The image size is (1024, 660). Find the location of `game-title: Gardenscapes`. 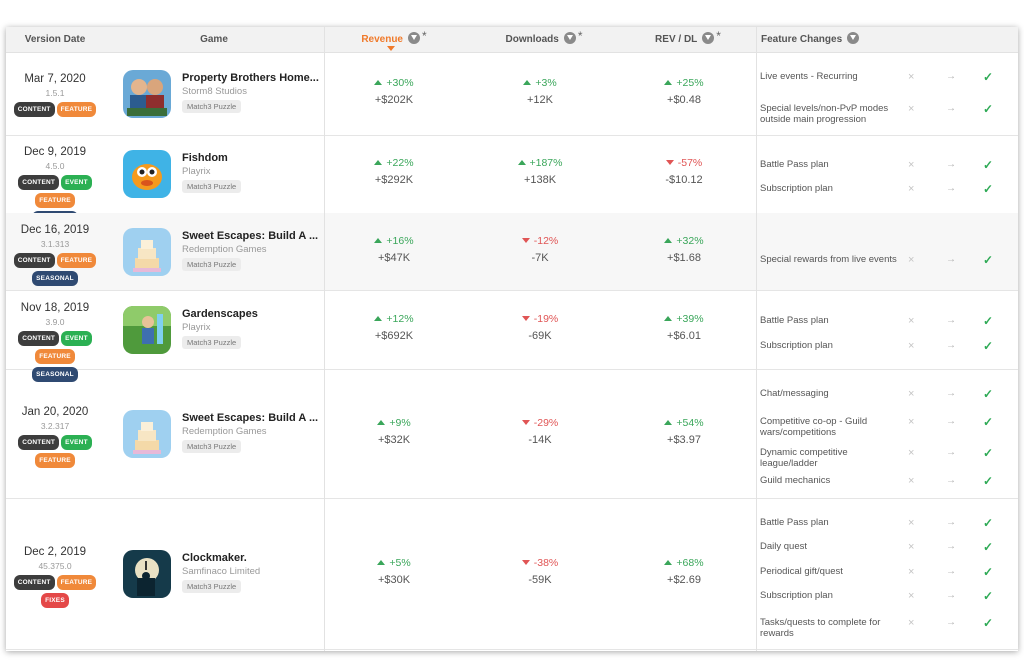

game-title: Gardenscapes is located at coordinates (220, 313).